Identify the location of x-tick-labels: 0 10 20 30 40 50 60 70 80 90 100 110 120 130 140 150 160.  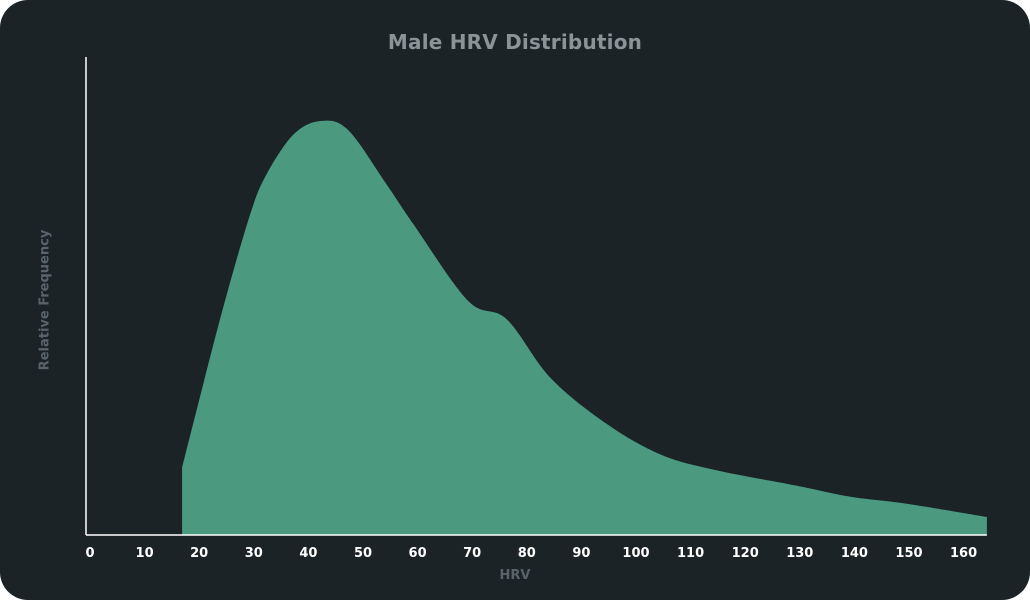
(531, 553).